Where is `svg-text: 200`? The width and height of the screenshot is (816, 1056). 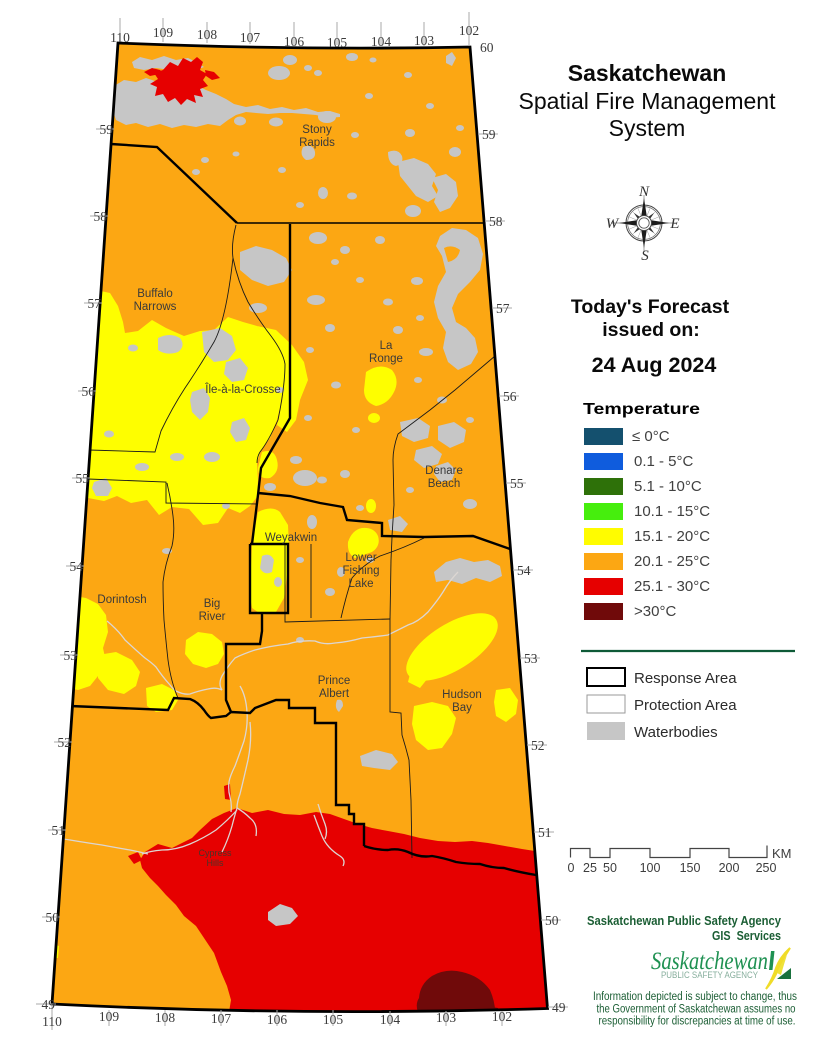 svg-text: 200 is located at coordinates (729, 868).